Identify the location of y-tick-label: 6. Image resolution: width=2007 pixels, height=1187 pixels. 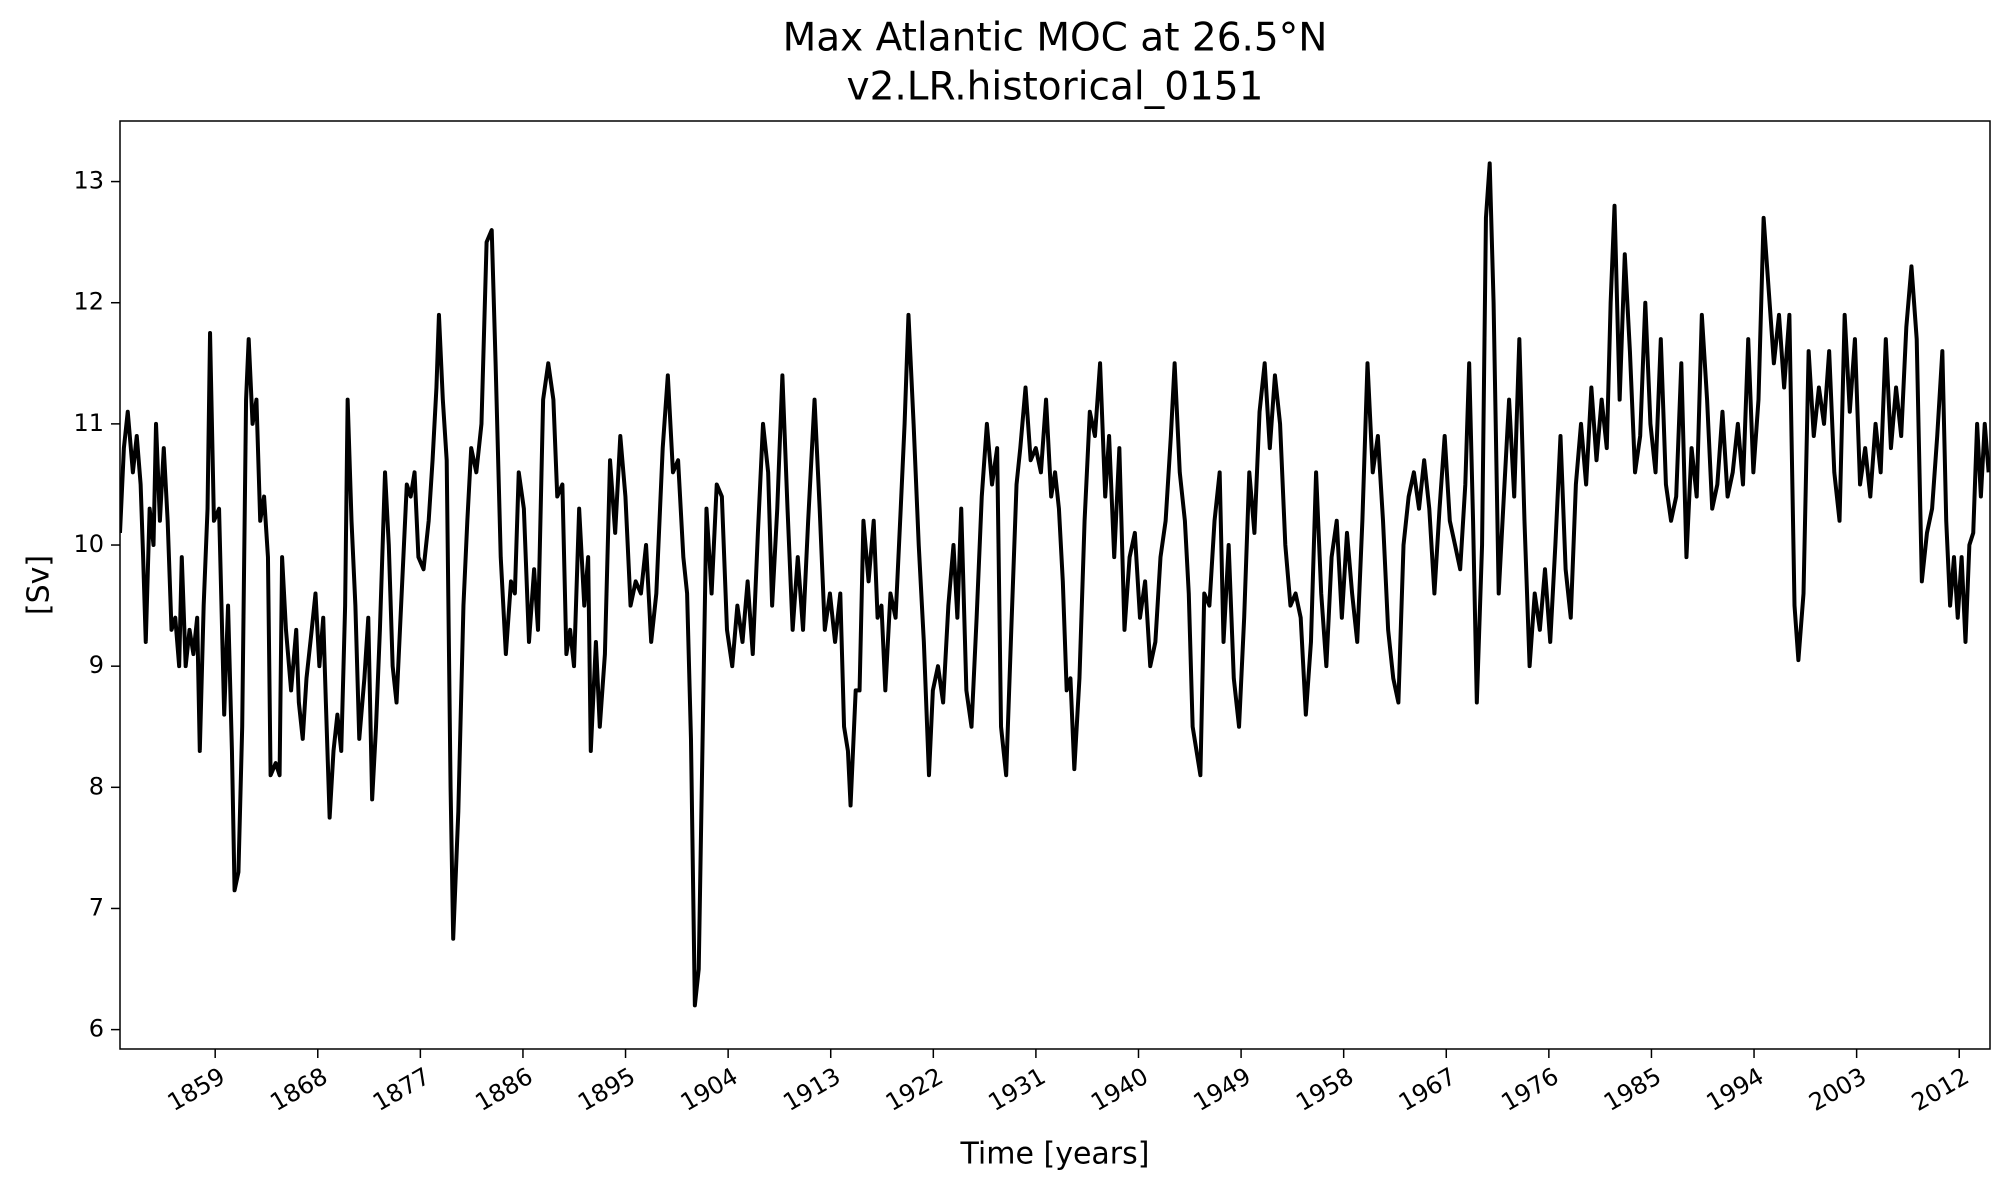
(96, 1029).